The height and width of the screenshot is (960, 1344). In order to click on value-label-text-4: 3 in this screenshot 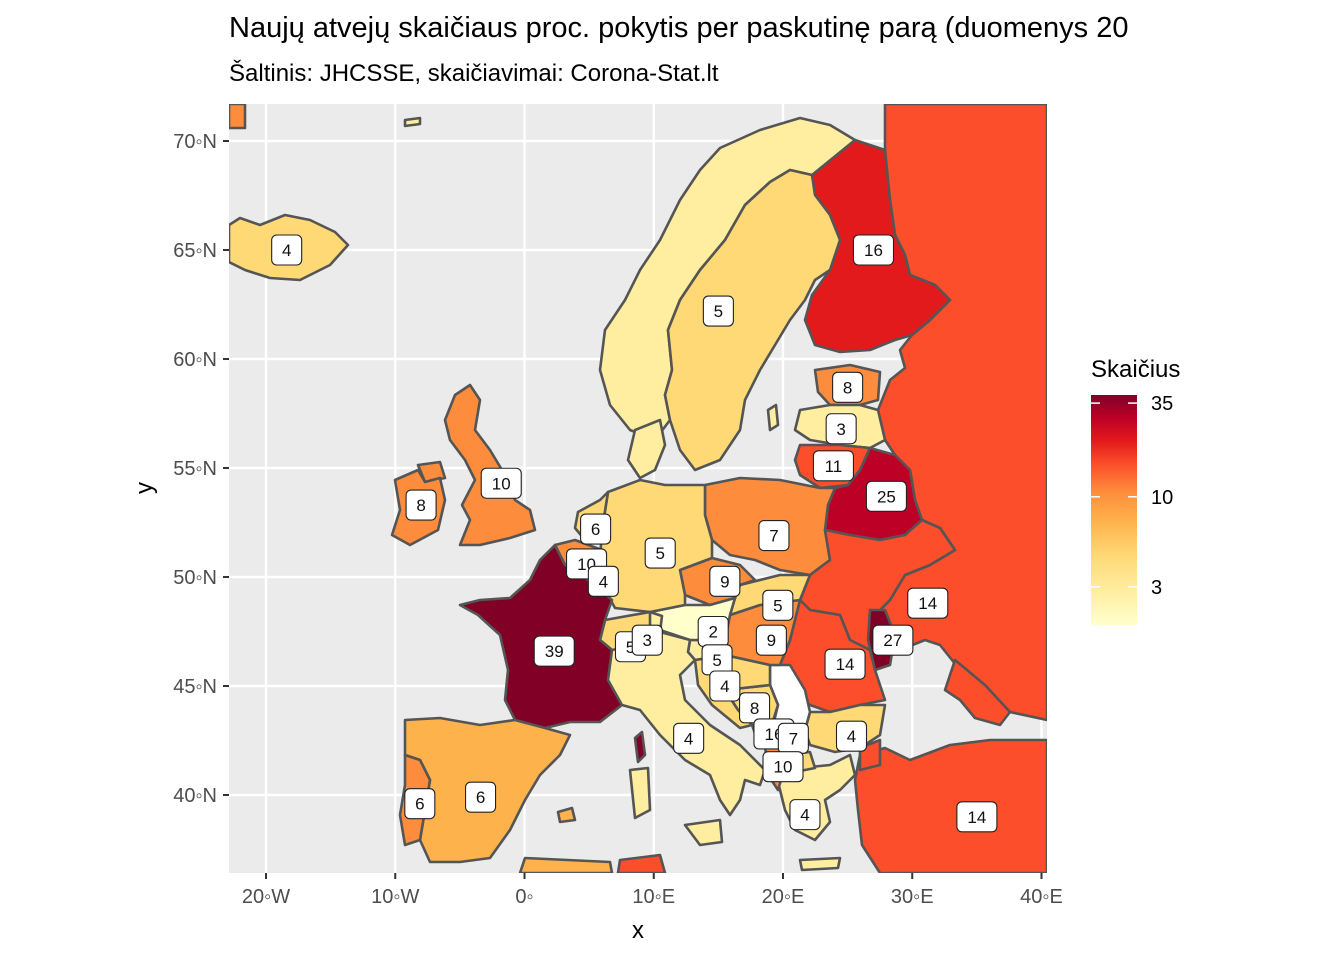, I will do `click(840, 429)`.